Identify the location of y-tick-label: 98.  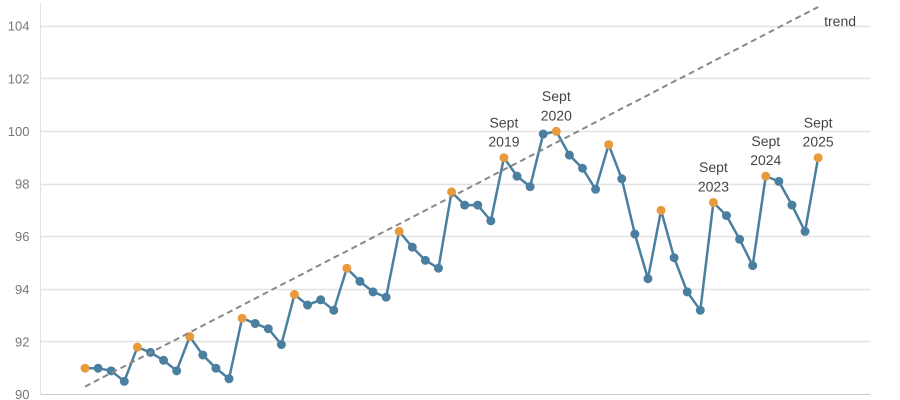
(22, 184).